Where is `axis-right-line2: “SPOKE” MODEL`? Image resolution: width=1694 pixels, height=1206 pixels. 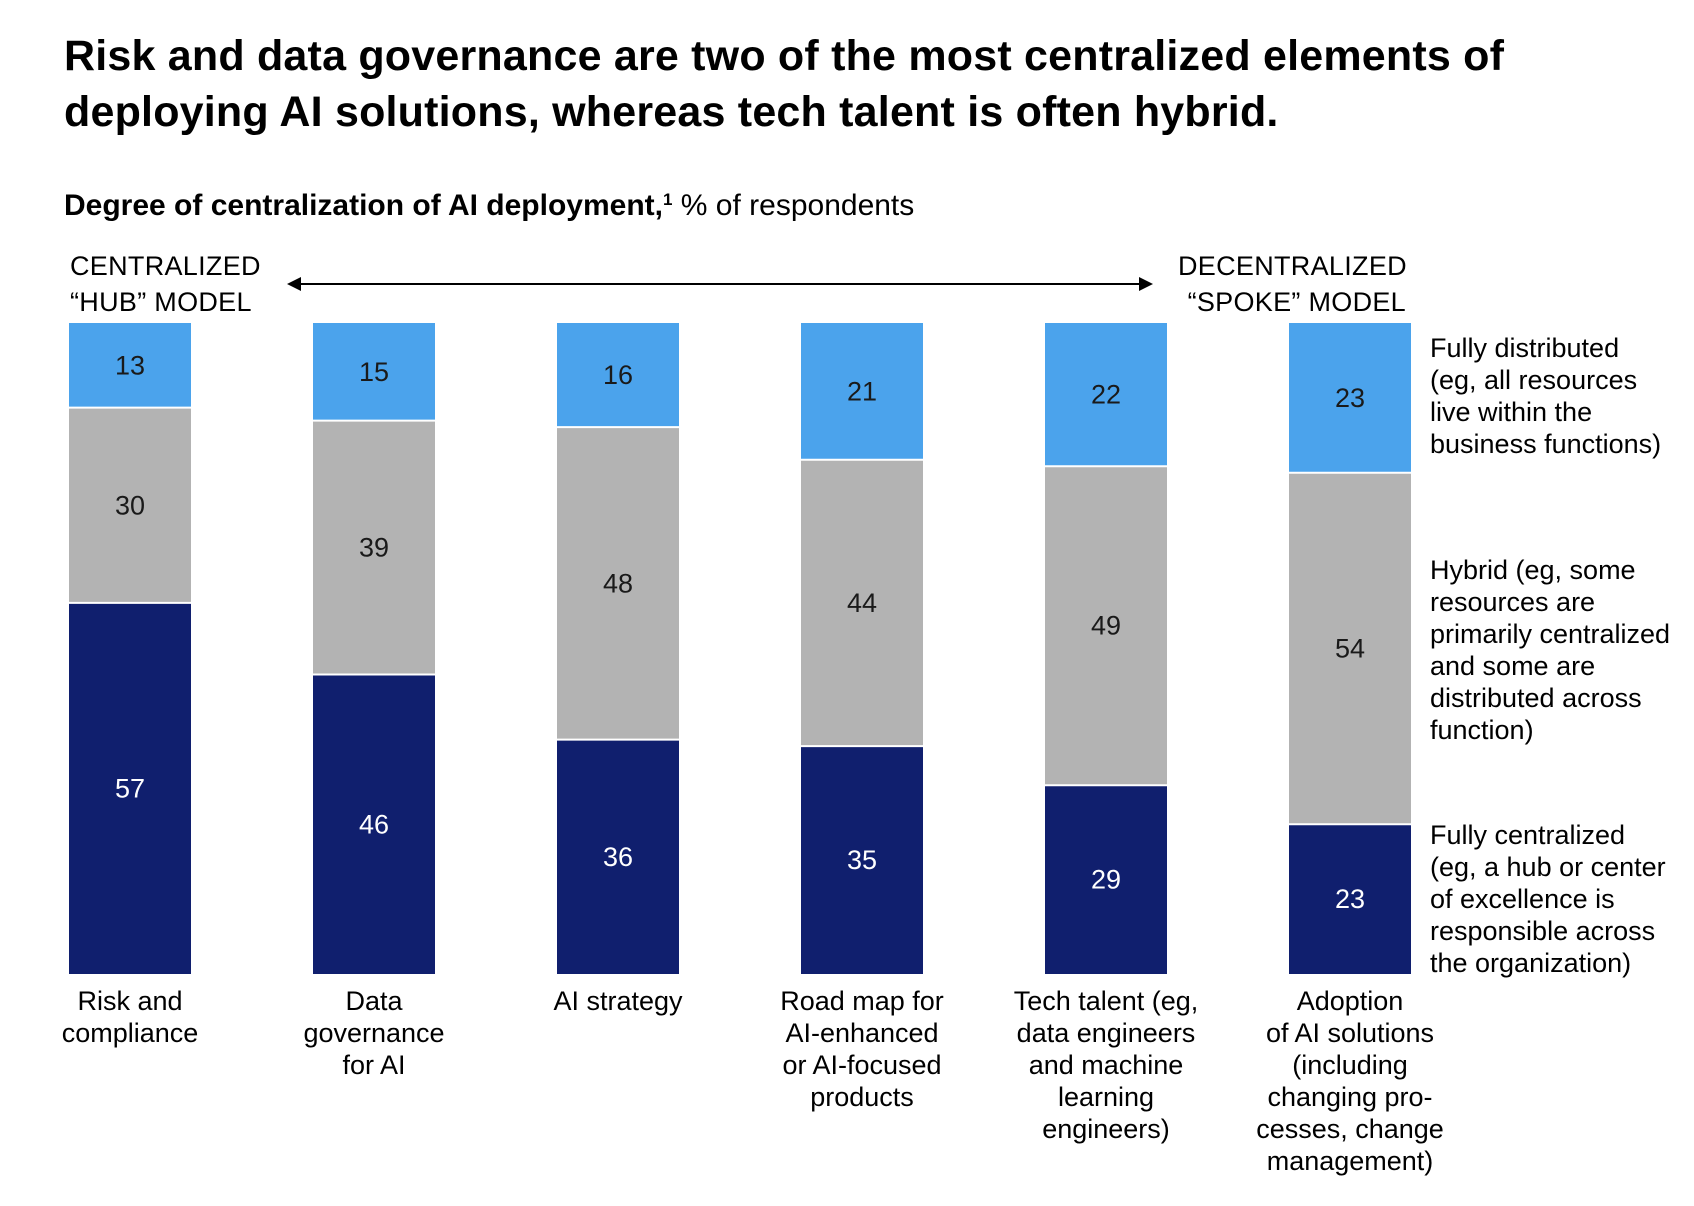 axis-right-line2: “SPOKE” MODEL is located at coordinates (1296, 302).